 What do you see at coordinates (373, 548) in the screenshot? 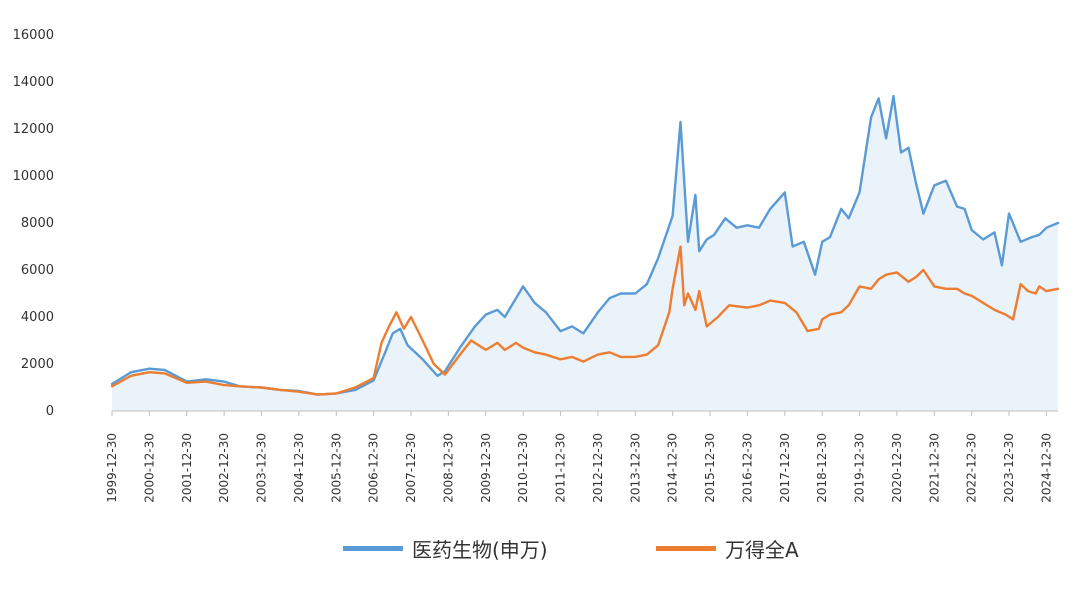
I see `legend-swatch-pharma` at bounding box center [373, 548].